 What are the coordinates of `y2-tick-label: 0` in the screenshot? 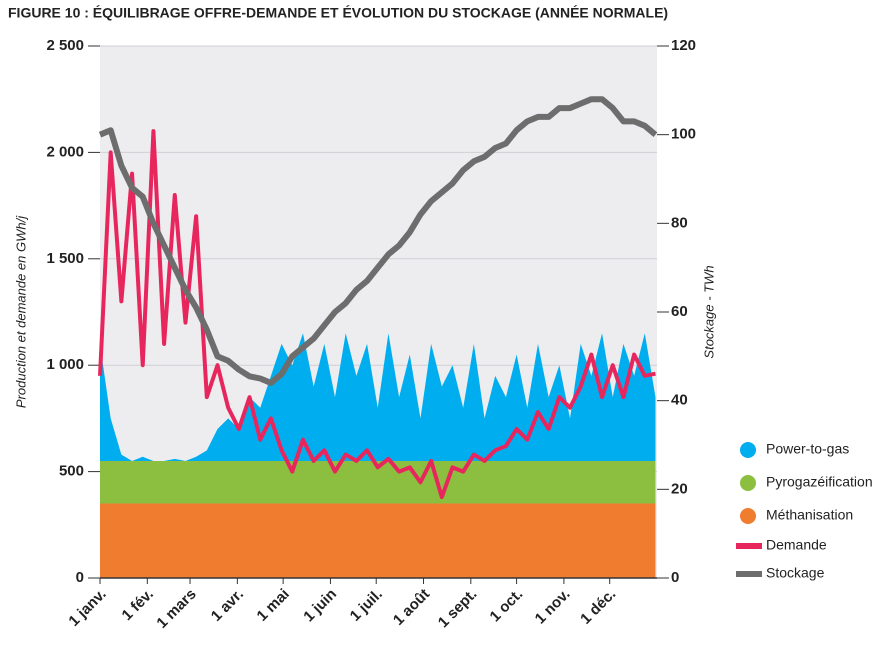 It's located at (675, 577).